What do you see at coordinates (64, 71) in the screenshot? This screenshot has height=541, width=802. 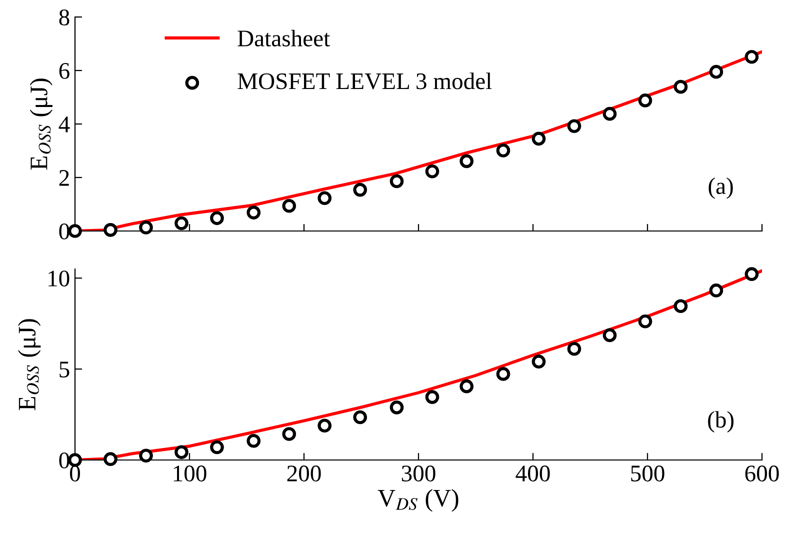 I see `y-tick-label: 6` at bounding box center [64, 71].